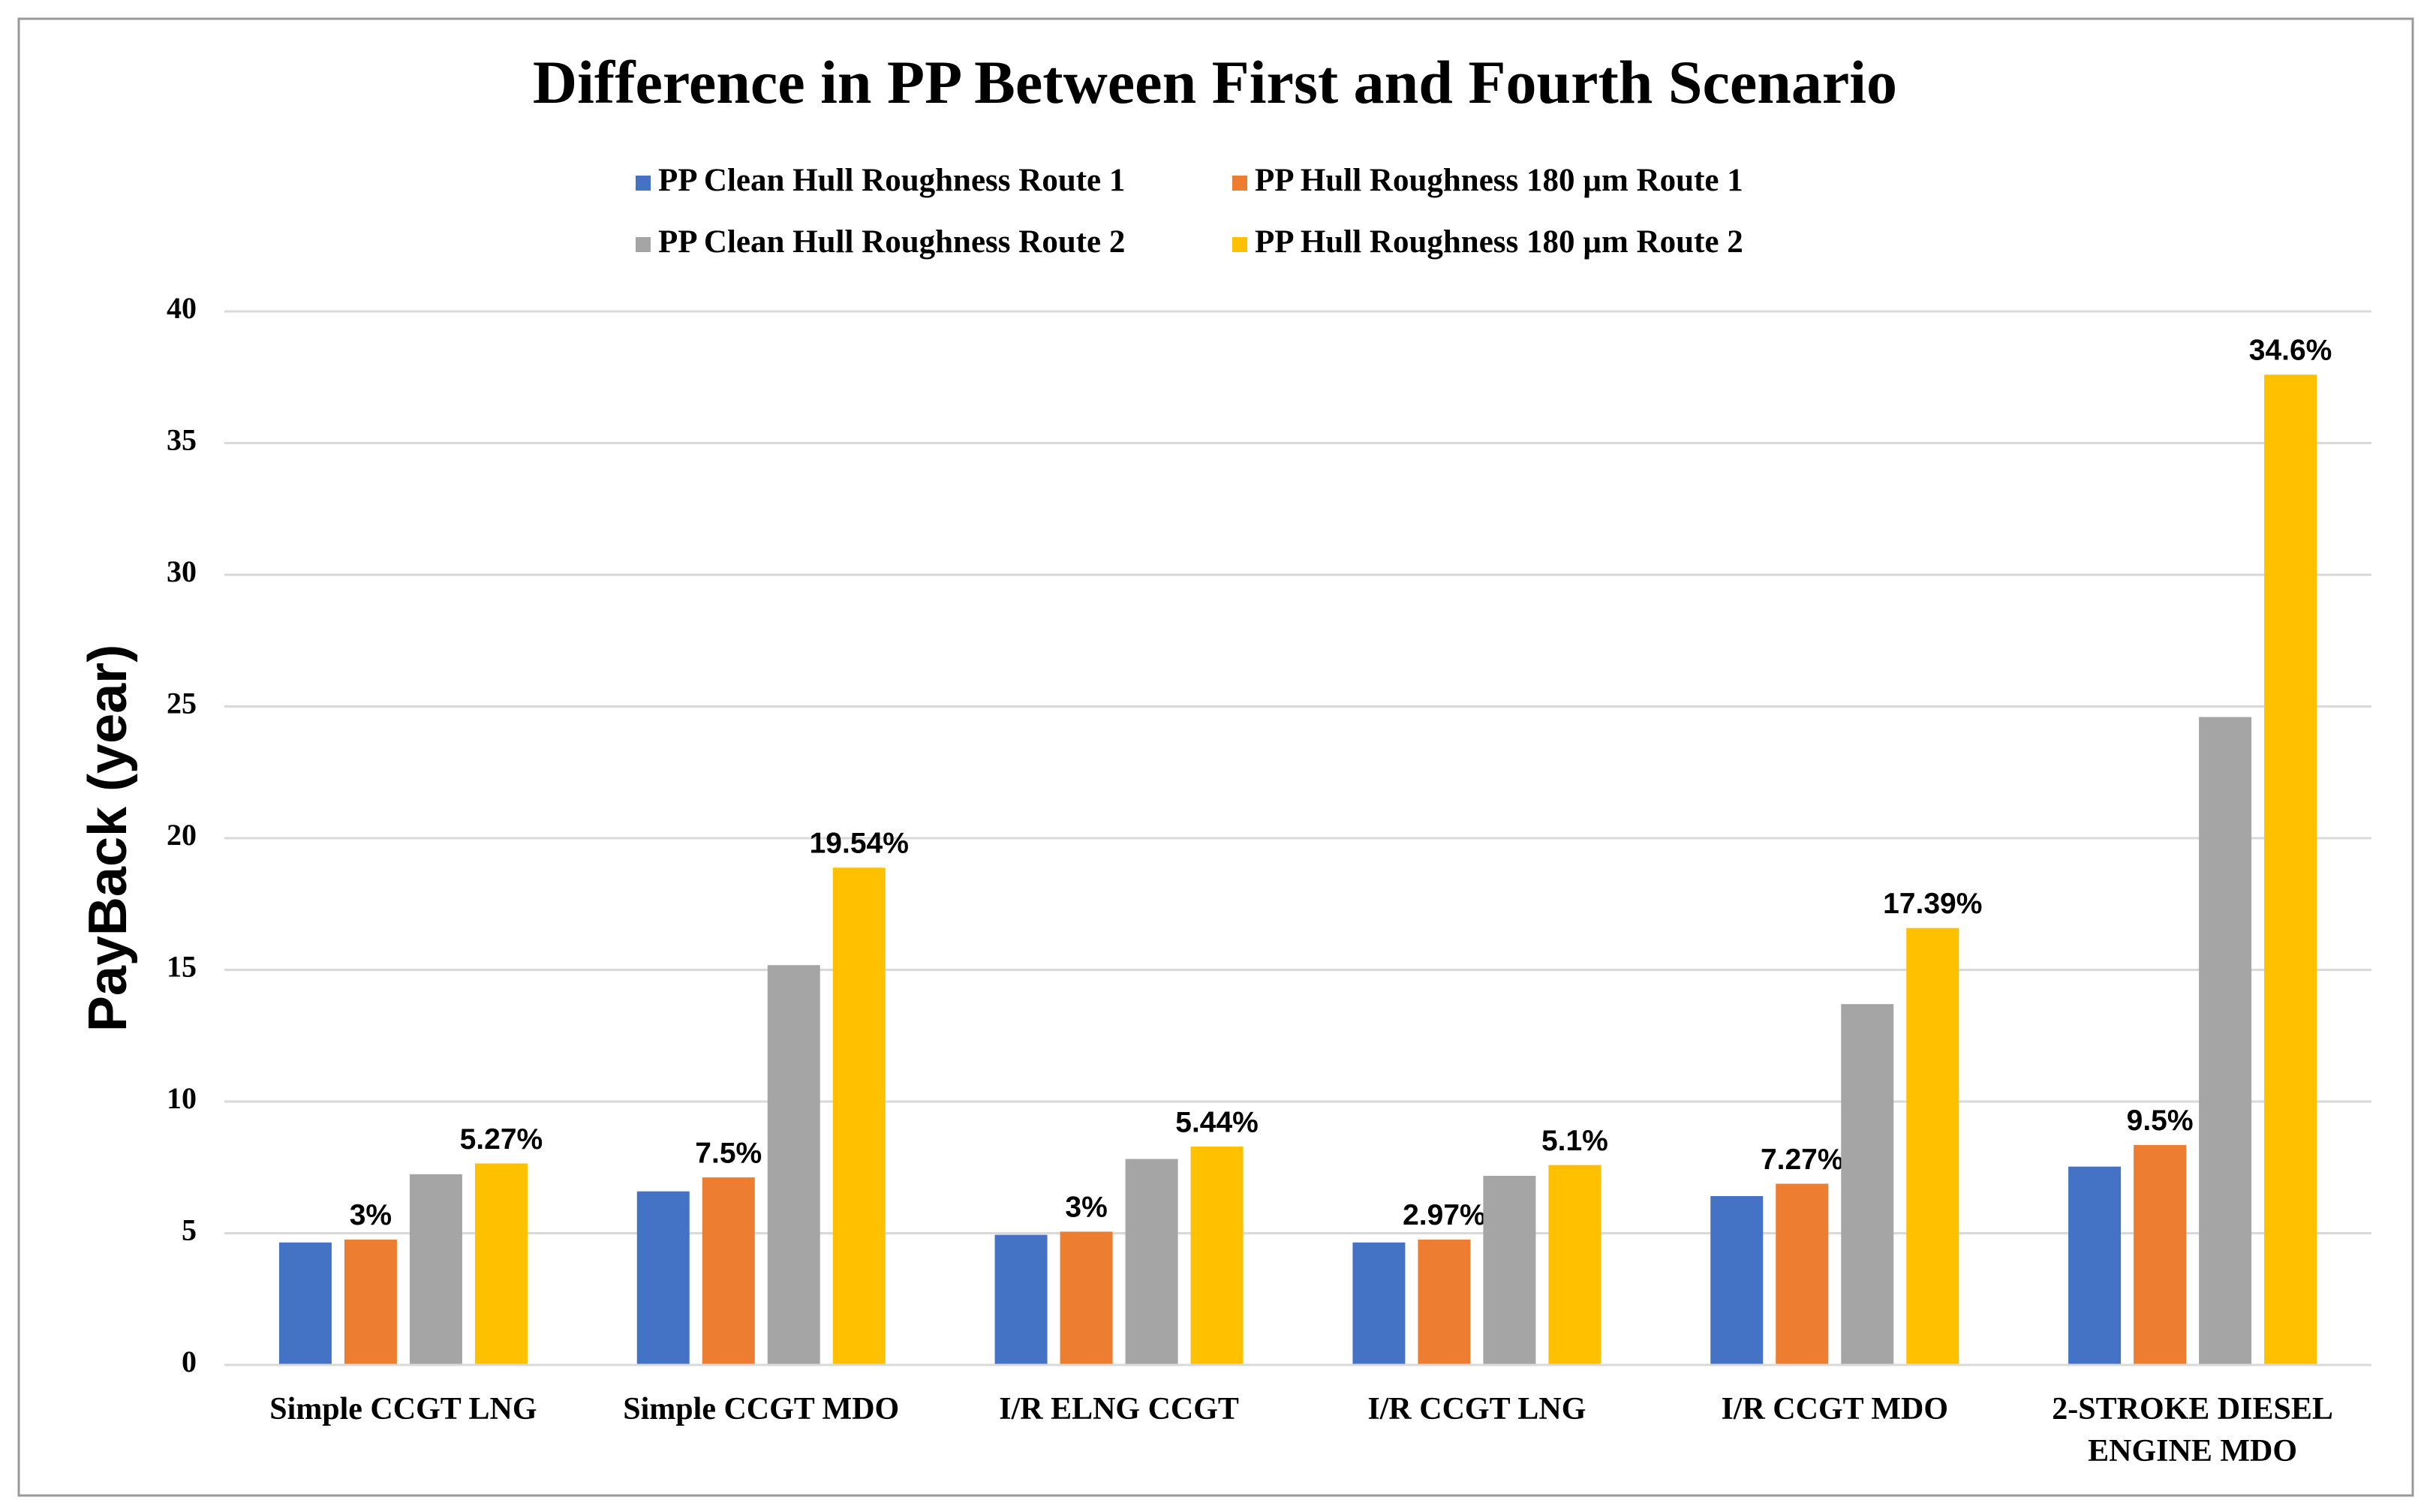 The height and width of the screenshot is (1512, 2430). What do you see at coordinates (2160, 1121) in the screenshot?
I see `data-label: 9.5%` at bounding box center [2160, 1121].